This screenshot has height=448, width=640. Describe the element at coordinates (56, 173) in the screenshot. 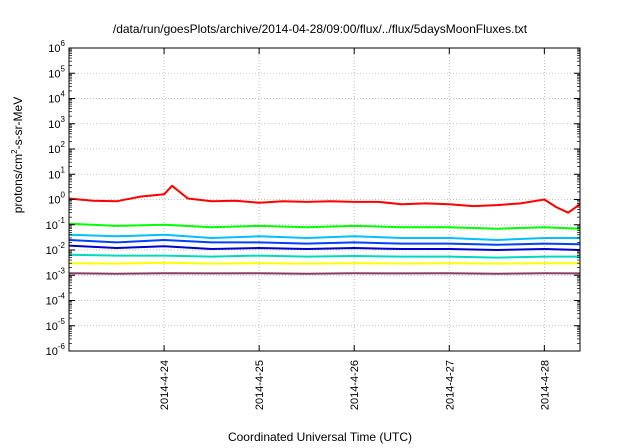

I see `y-tick-label: 10¹` at that location.